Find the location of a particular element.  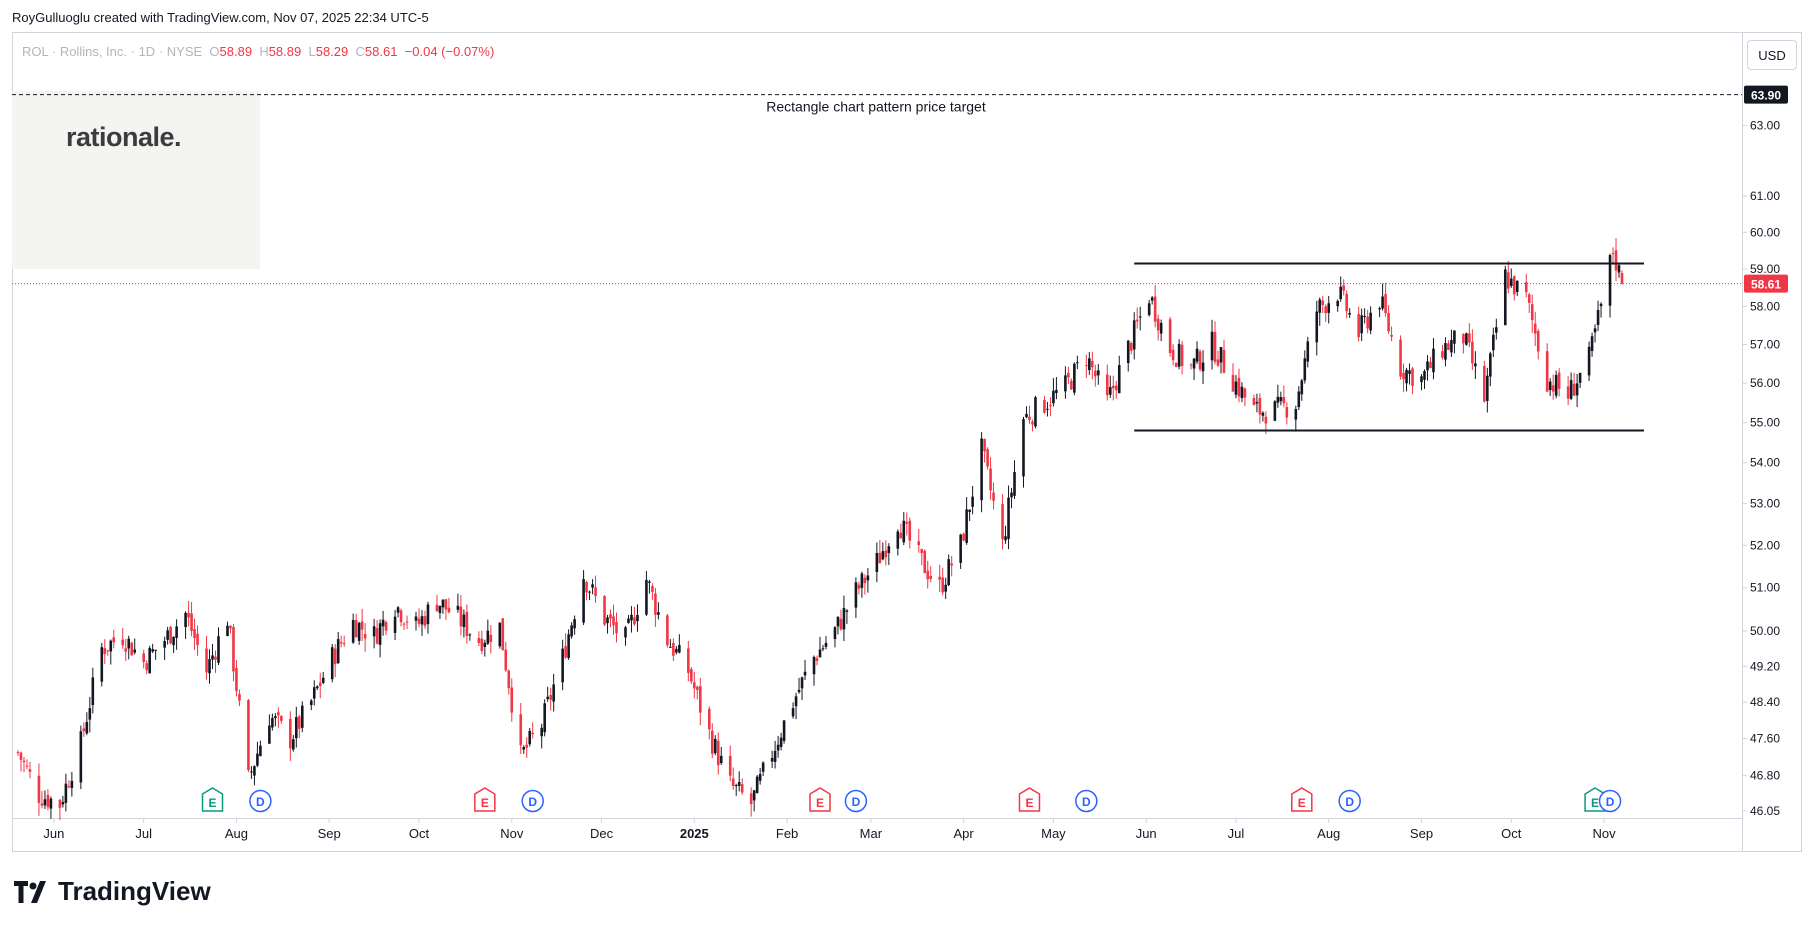

price-tick-label: 63.00 is located at coordinates (1765, 126).